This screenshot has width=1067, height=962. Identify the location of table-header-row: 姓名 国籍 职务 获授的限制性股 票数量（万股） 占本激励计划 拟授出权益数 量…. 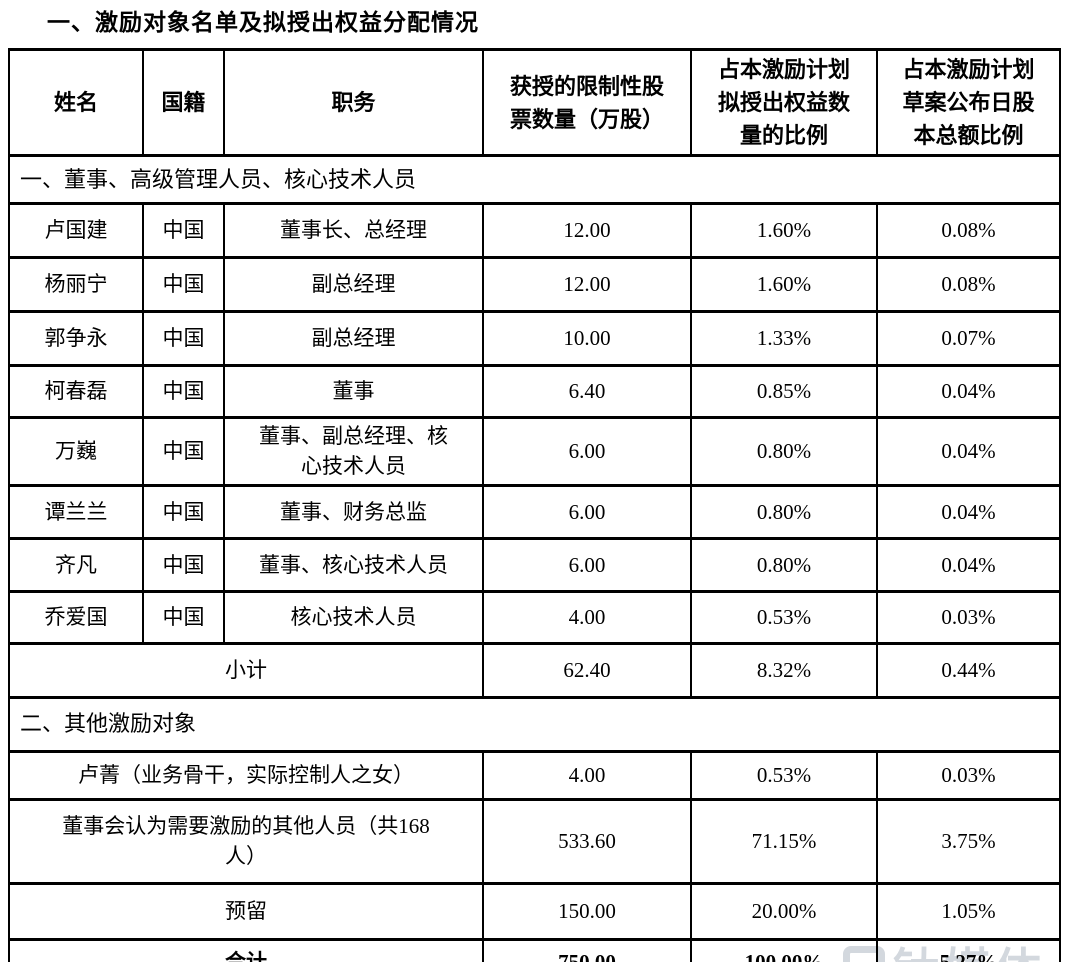
(534, 102).